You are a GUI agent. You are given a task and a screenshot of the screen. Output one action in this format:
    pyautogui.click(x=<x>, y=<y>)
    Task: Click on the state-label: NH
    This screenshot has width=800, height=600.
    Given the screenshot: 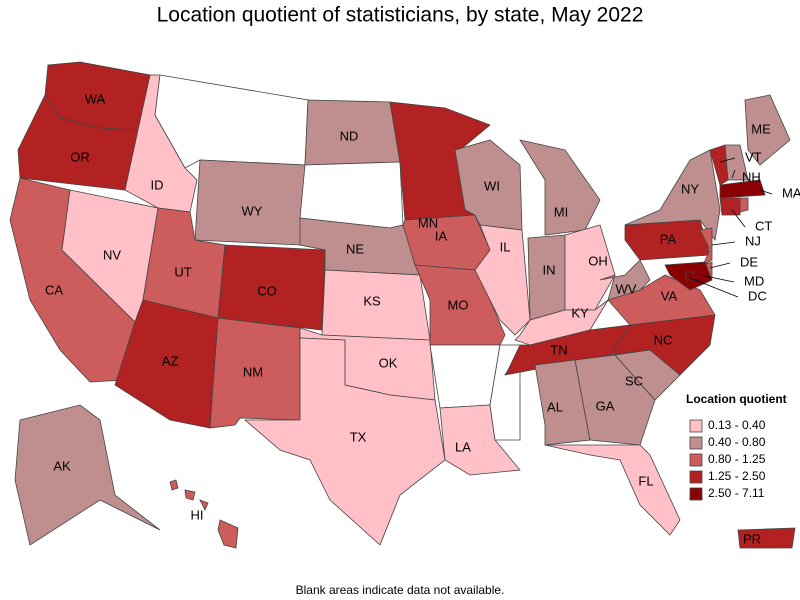 What is the action you would take?
    pyautogui.click(x=751, y=176)
    